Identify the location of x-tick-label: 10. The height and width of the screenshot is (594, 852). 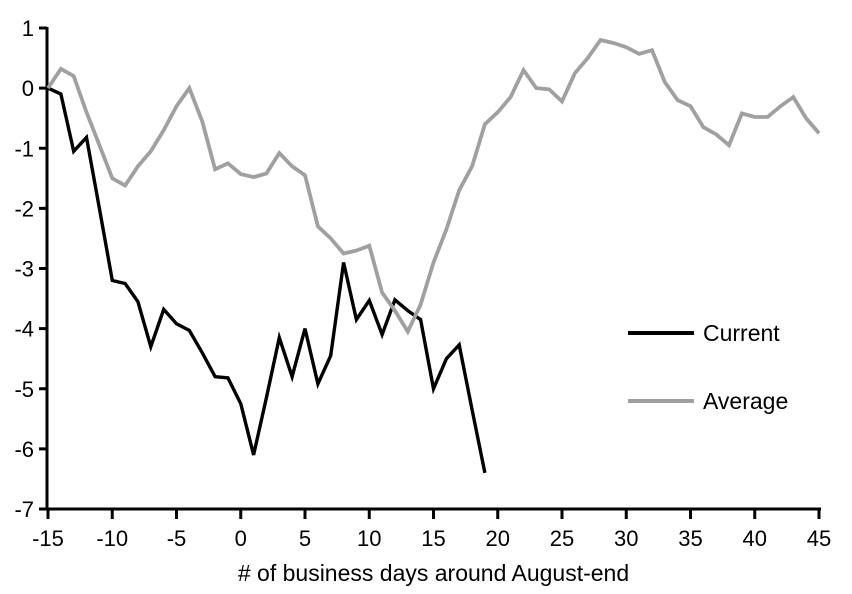
(369, 538).